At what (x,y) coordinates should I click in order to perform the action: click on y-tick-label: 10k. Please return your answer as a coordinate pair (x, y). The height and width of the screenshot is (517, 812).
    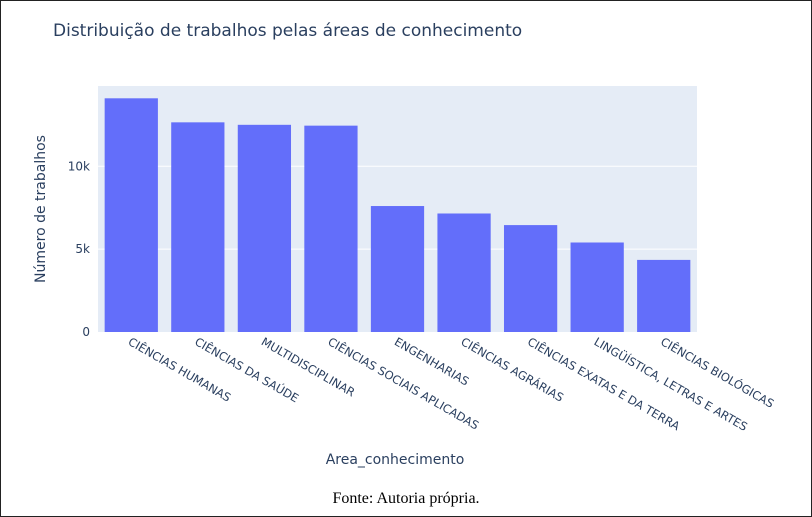
    Looking at the image, I should click on (79, 166).